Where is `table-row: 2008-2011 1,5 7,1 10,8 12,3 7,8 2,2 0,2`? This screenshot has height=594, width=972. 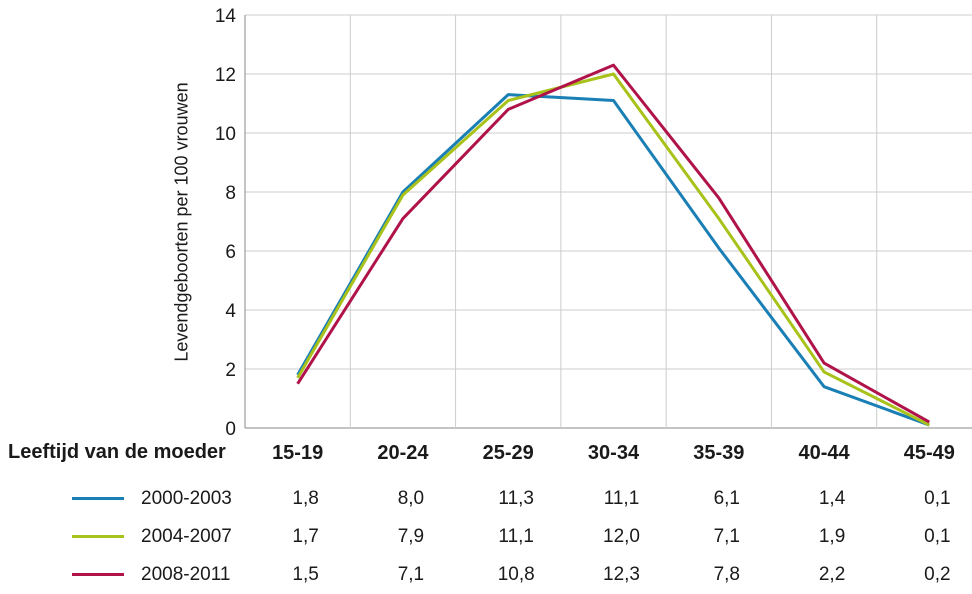
table-row: 2008-2011 1,5 7,1 10,8 12,3 7,8 2,2 0,2 is located at coordinates (486, 574).